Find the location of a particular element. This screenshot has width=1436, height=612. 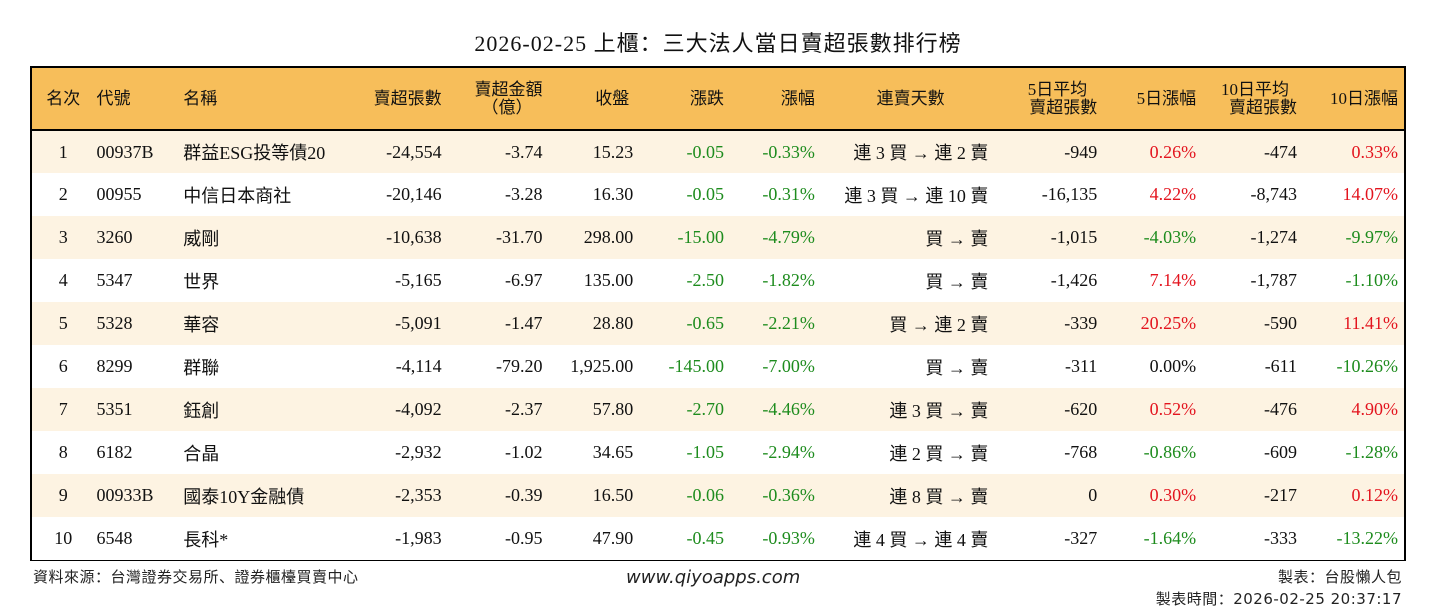

cell-name: 國泰10Y金融債 is located at coordinates (244, 496).